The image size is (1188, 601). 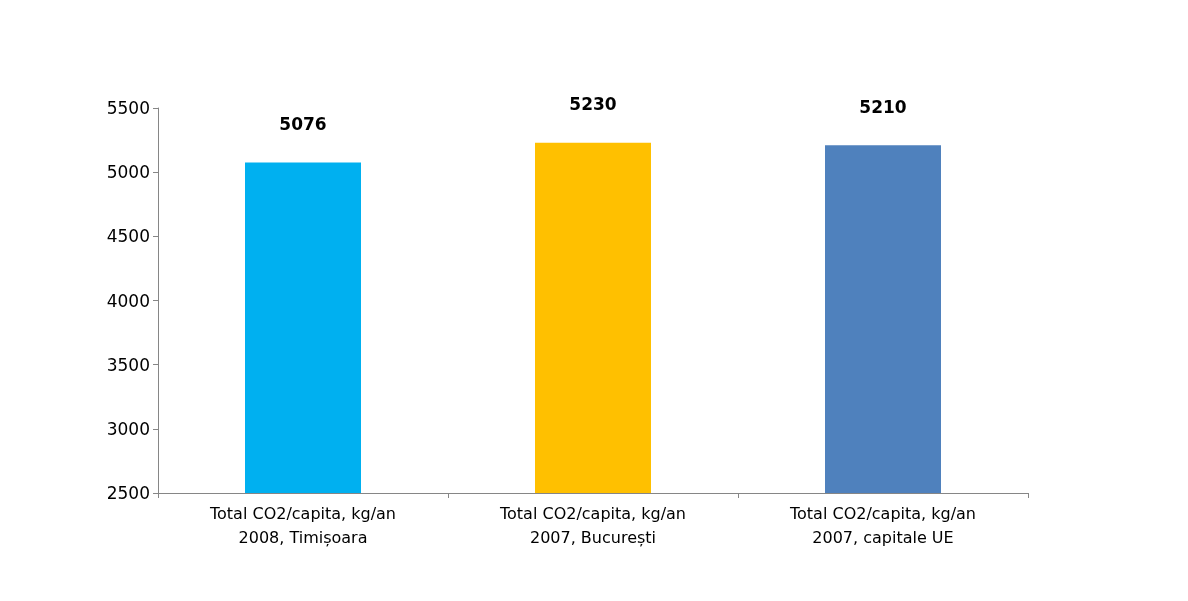 I want to click on y-tick-label: 3000, so click(x=128, y=428).